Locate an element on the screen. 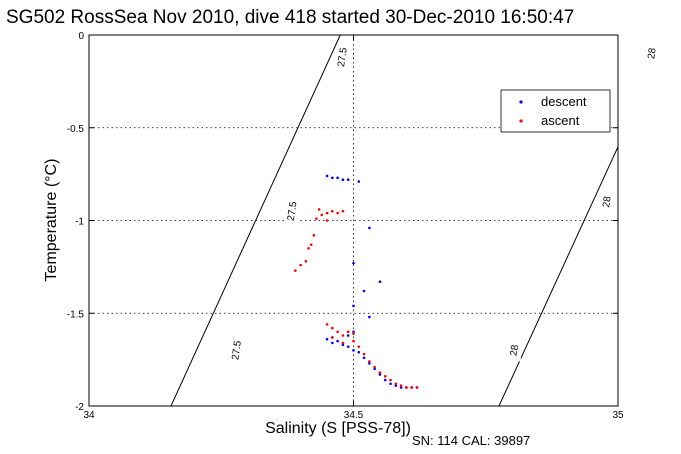  x-tick-label: 35 is located at coordinates (618, 415).